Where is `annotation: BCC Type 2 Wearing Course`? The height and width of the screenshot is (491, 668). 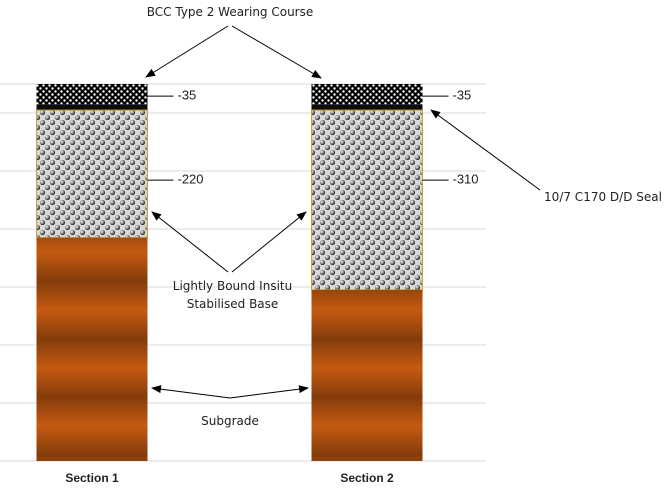 annotation: BCC Type 2 Wearing Course is located at coordinates (230, 12).